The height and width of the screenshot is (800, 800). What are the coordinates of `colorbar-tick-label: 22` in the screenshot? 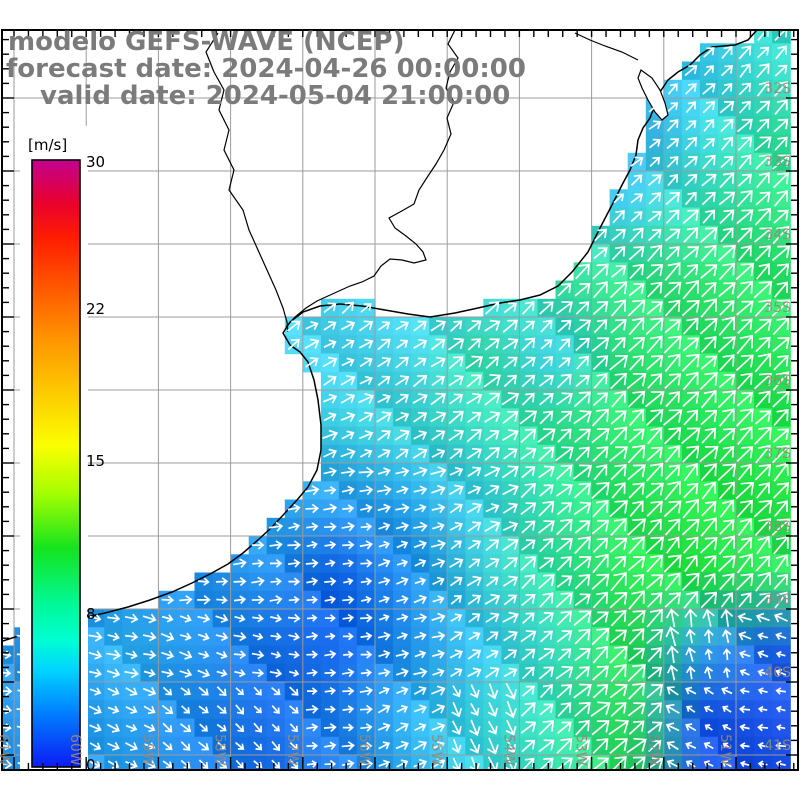 It's located at (95, 309).